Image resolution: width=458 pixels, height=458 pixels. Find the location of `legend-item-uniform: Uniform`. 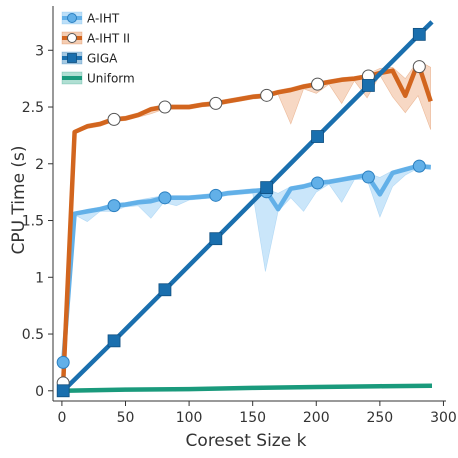

legend-item-uniform: Uniform is located at coordinates (98, 79).